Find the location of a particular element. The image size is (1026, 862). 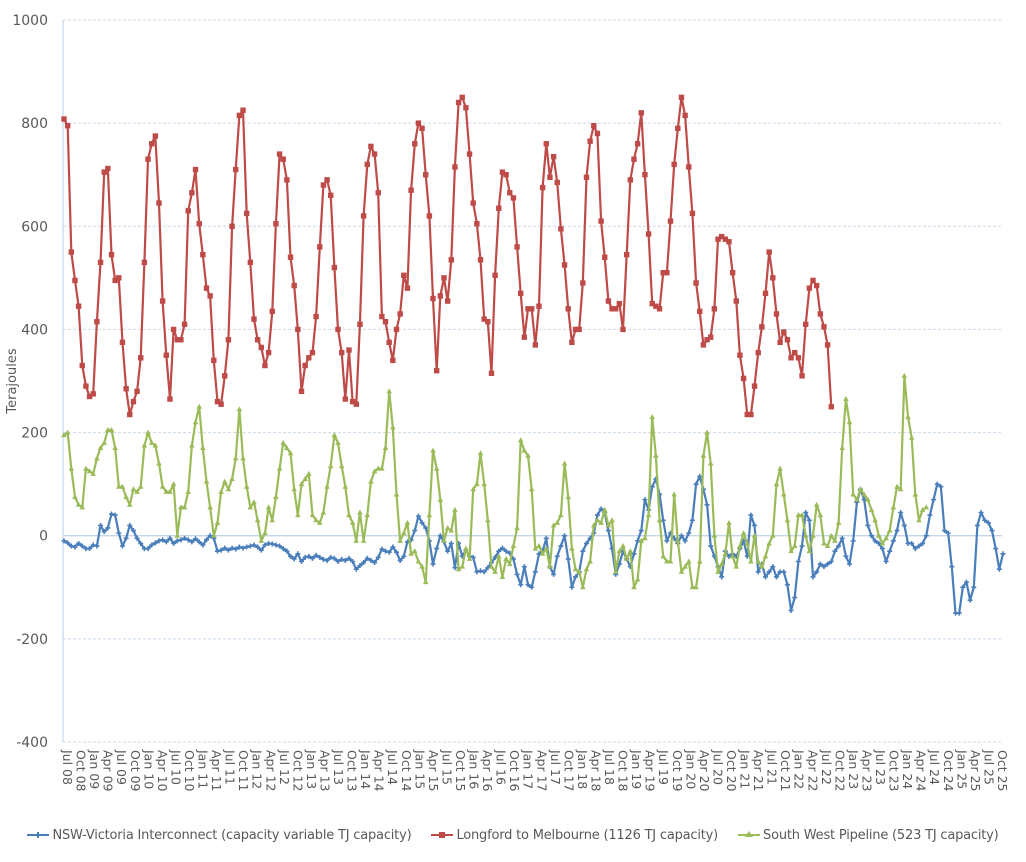

legend-item-south-west-pipeline: South West Pipeline (523 TJ capacity) is located at coordinates (868, 835).